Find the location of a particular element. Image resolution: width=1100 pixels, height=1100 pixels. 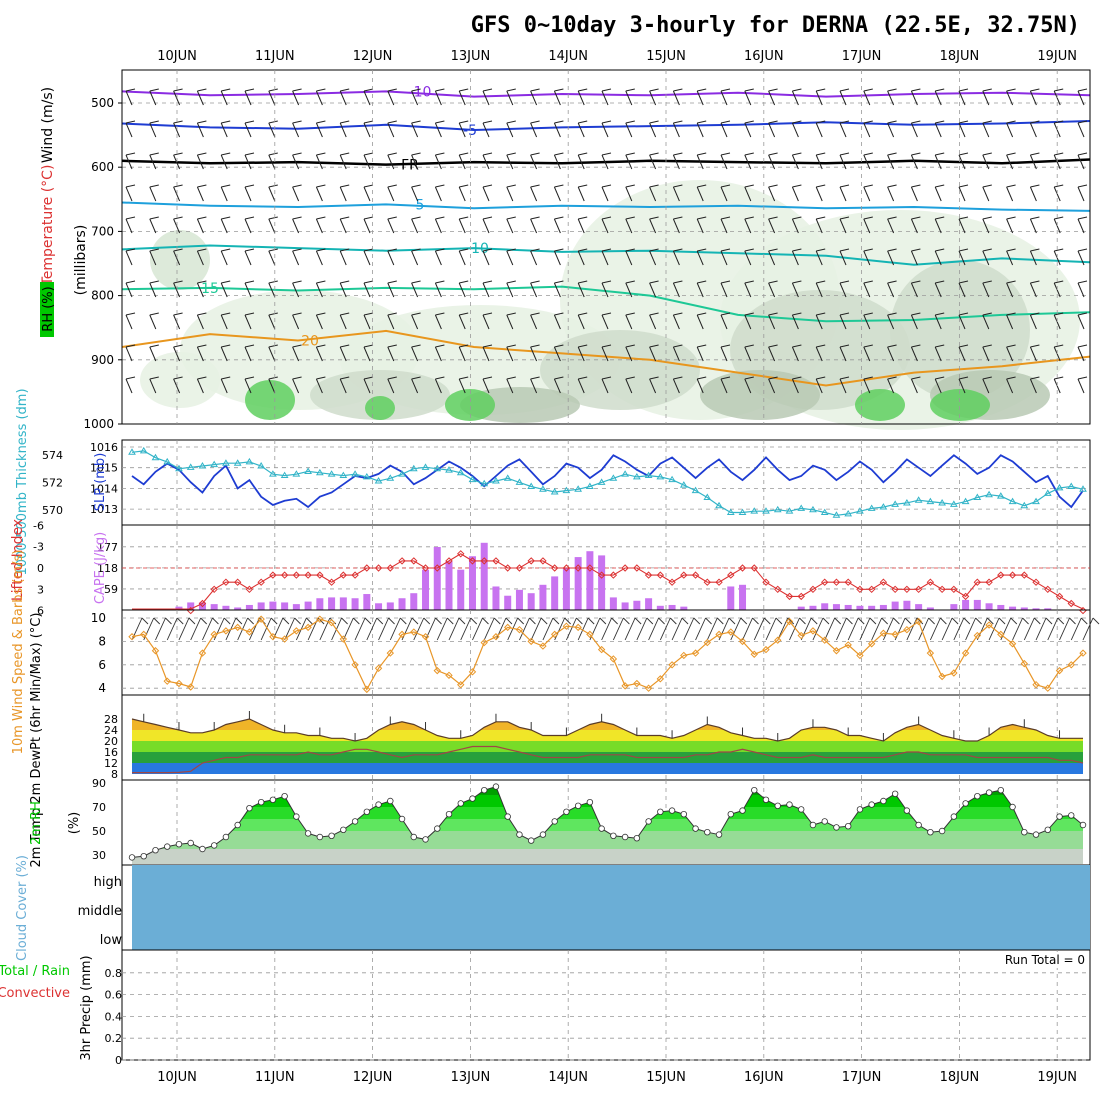

lifted-index-point is located at coordinates (414, 561).